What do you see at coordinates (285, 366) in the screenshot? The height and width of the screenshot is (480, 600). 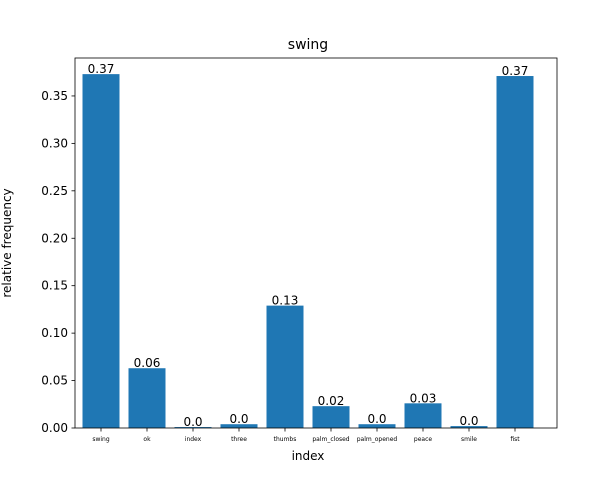 I see `bar-thumbs` at bounding box center [285, 366].